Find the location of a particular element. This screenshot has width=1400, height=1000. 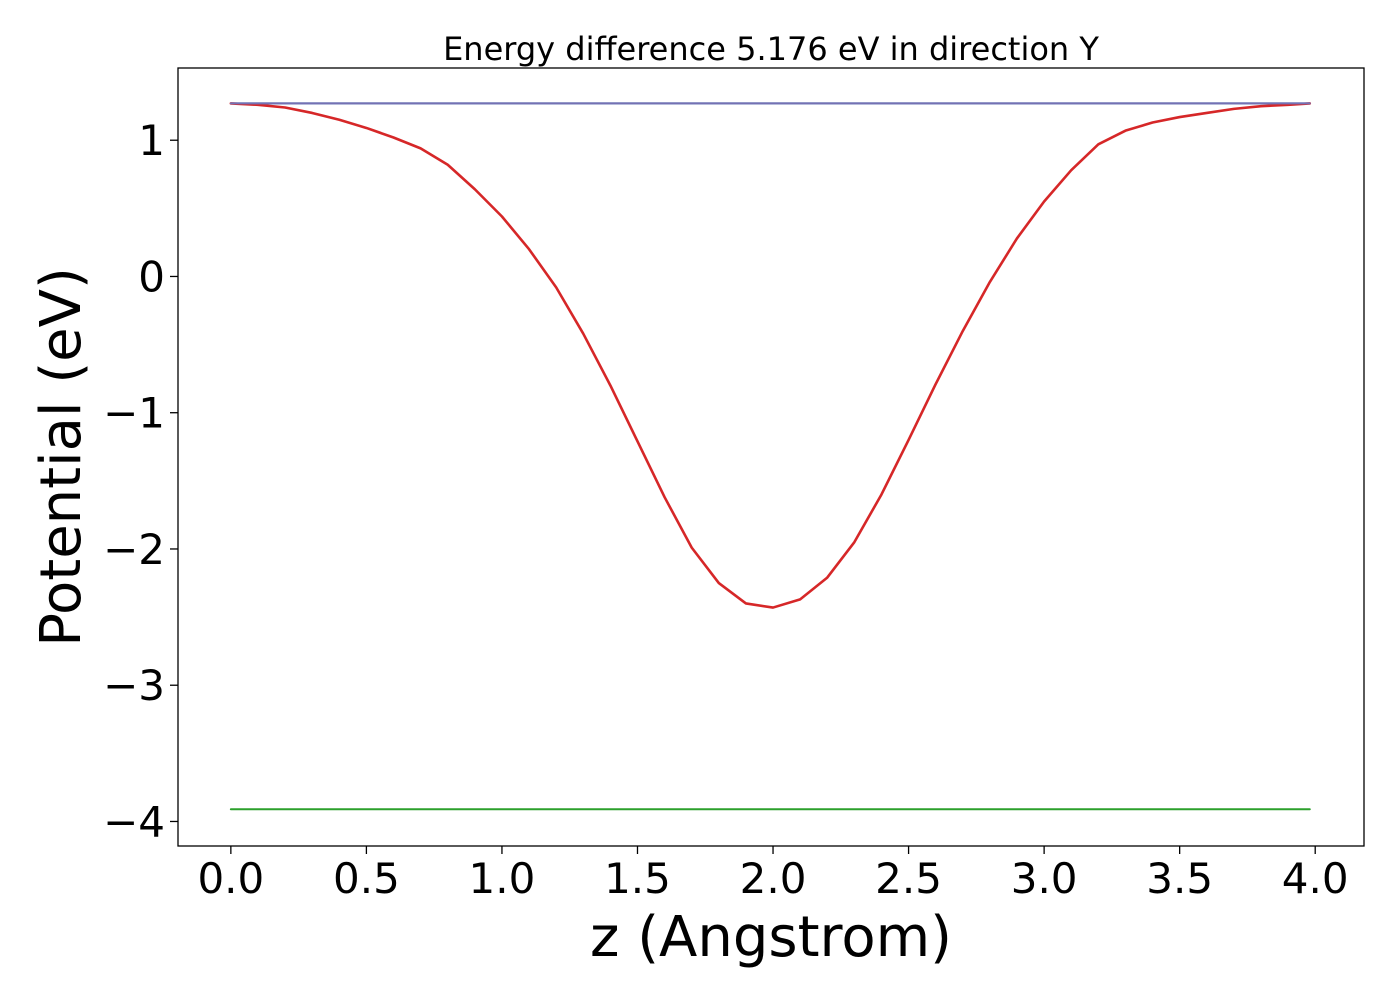

x-tick-label: 2.5 is located at coordinates (908, 878).